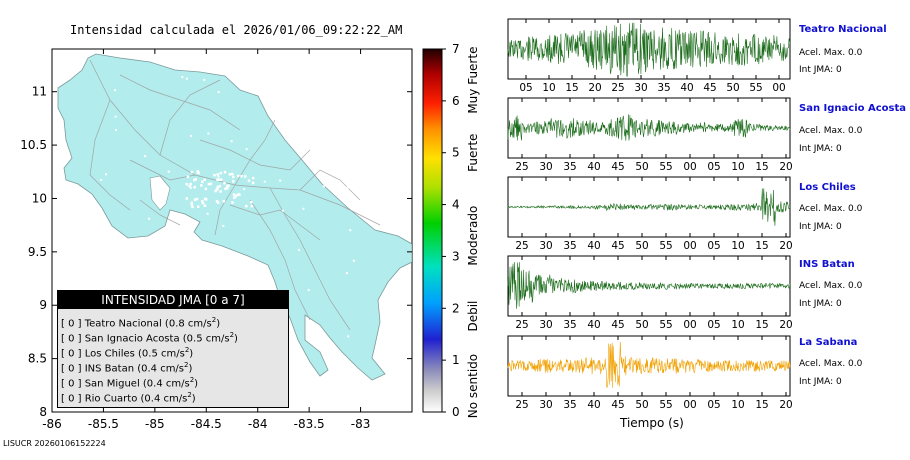 Image resolution: width=910 pixels, height=460 pixels. I want to click on legend-row: [ 0 ] San Miguel (0.4 cm/s2), so click(129, 382).